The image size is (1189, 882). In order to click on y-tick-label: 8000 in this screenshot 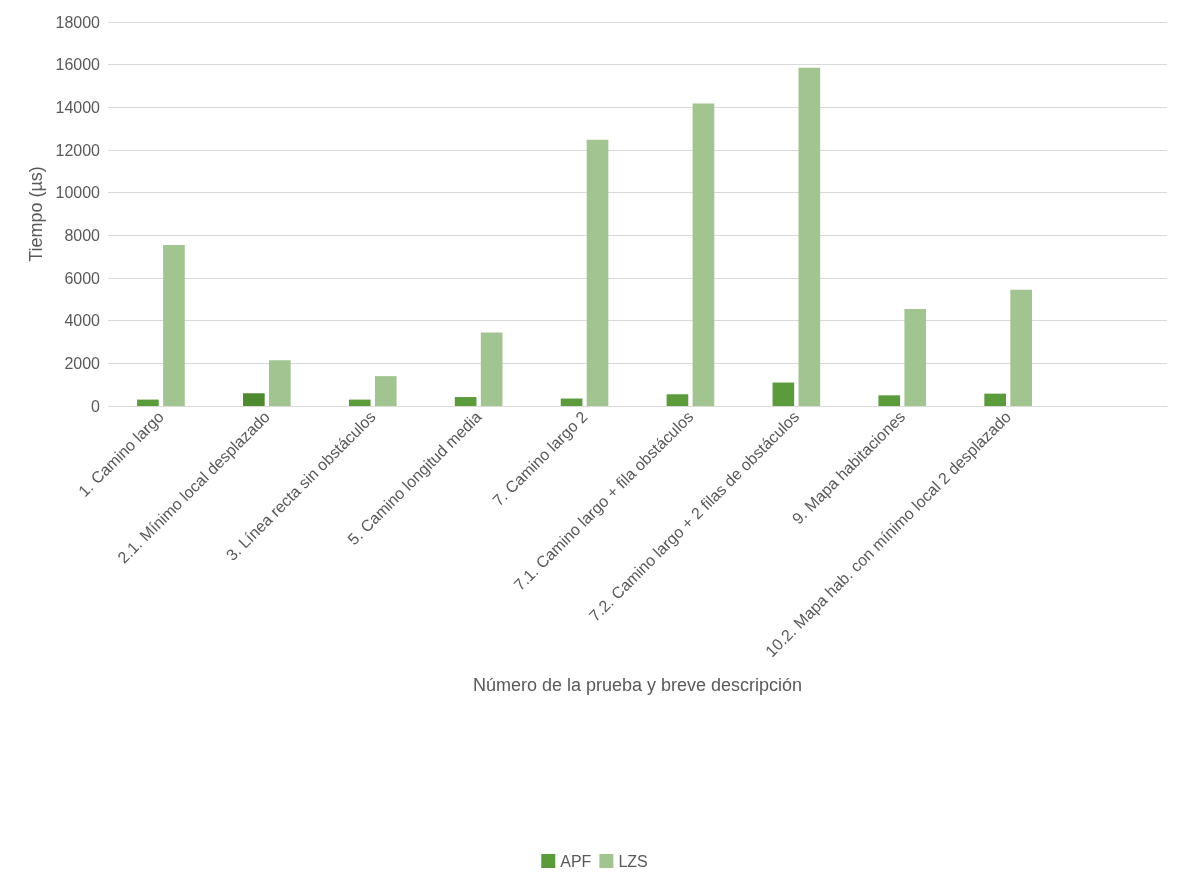, I will do `click(82, 235)`.